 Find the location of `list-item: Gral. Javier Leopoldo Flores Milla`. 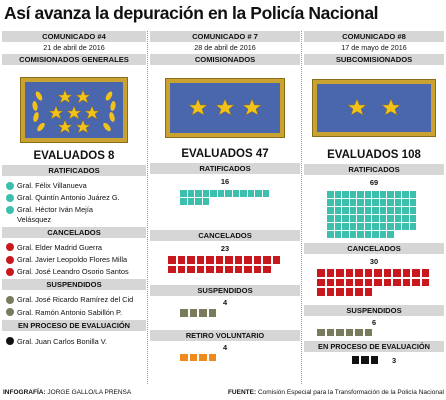

list-item: Gral. Javier Leopoldo Flores Milla is located at coordinates (76, 259).